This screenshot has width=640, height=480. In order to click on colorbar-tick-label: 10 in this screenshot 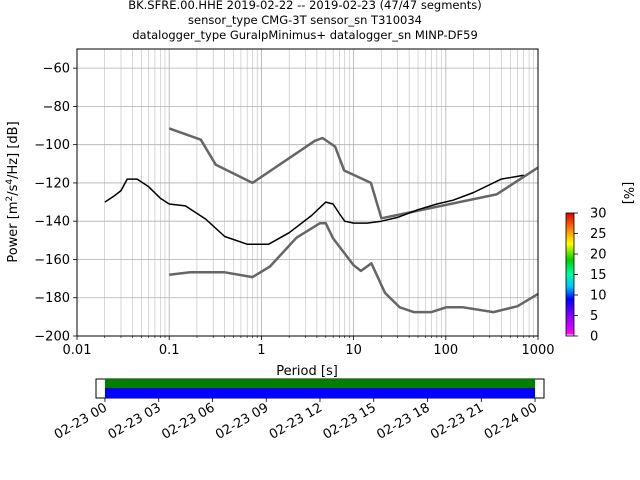, I will do `click(598, 296)`.